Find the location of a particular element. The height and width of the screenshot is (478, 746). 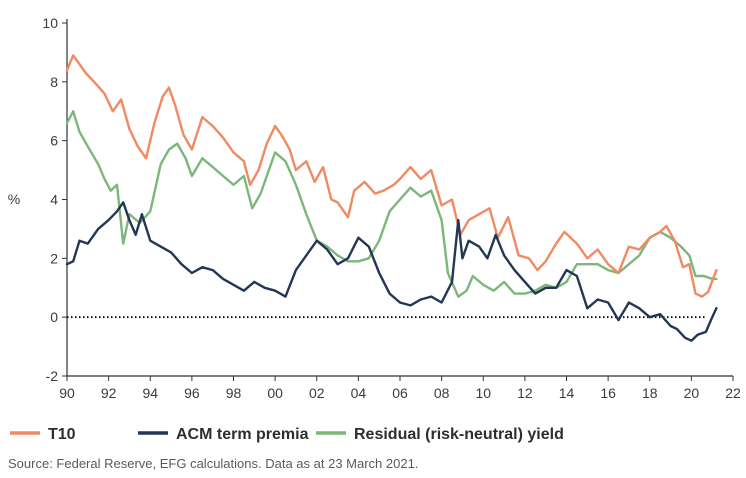

y-tick-label: 10 is located at coordinates (50, 23).